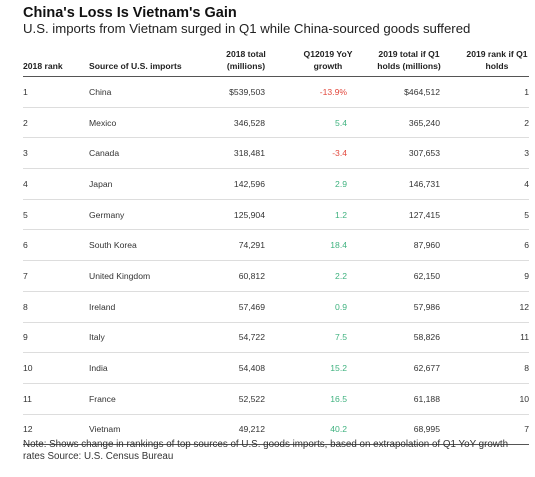 The image size is (535, 477). What do you see at coordinates (497, 60) in the screenshot?
I see `header-2019-rank-label: 2019 rank if Q1 holds` at bounding box center [497, 60].